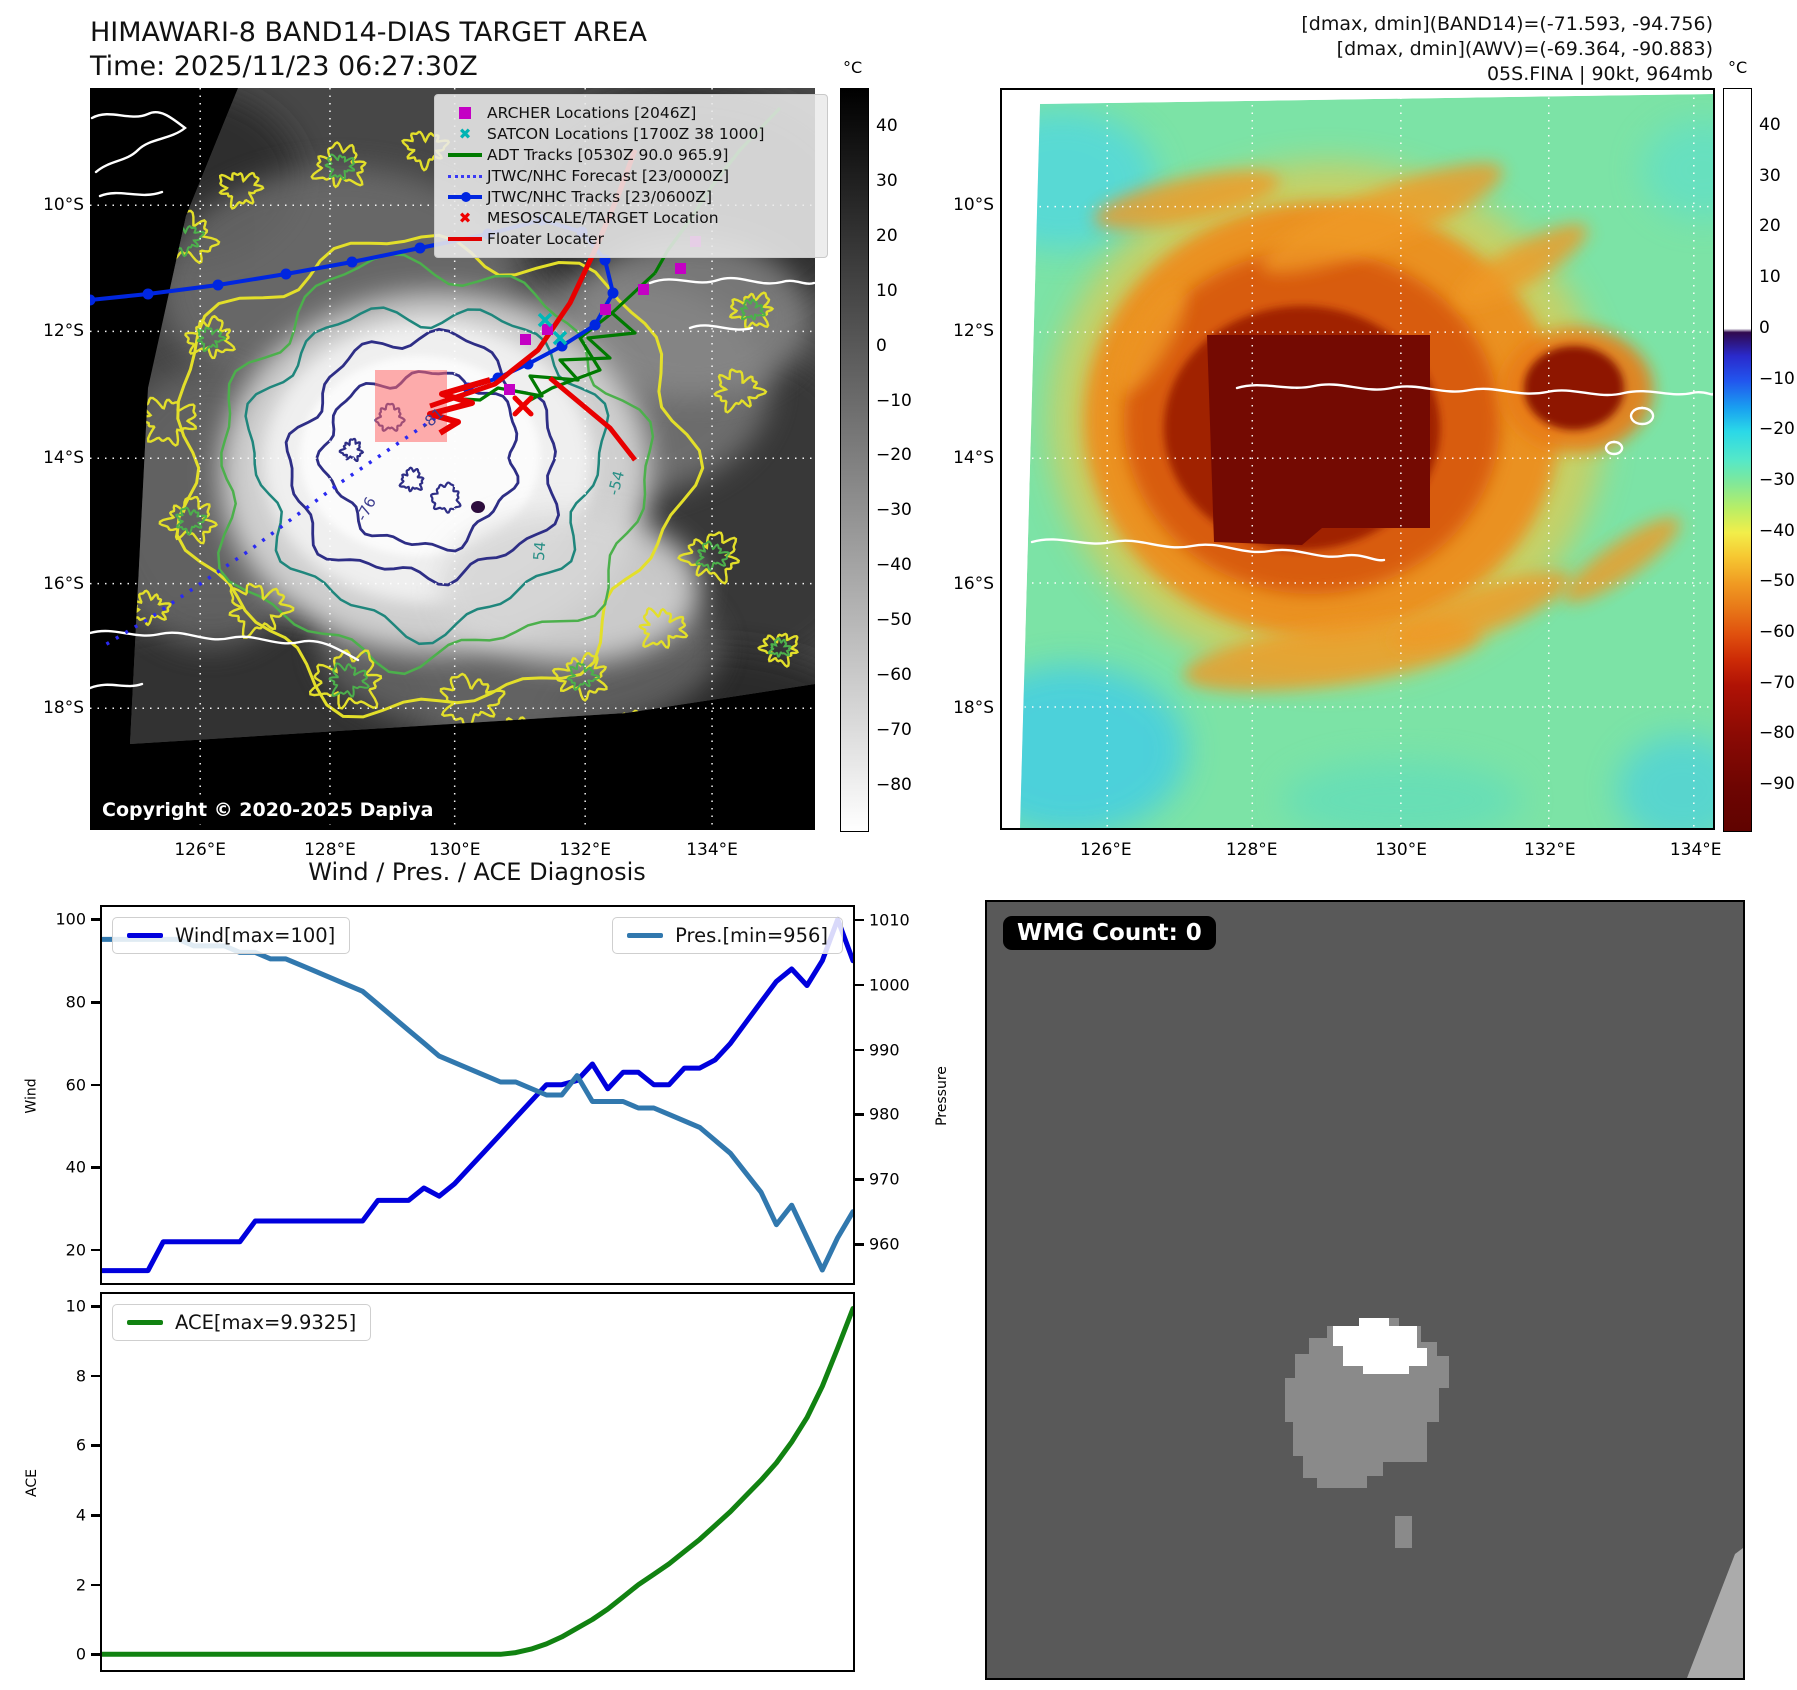  I want to click on diagnosis-title: Wind / Pres. / ACE Diagnosis, so click(477, 872).